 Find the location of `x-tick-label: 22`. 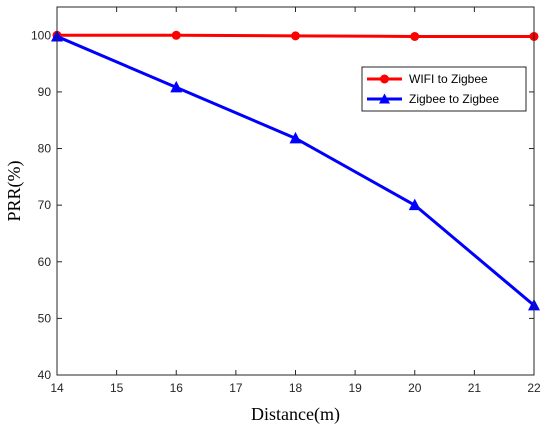

x-tick-label: 22 is located at coordinates (534, 388).